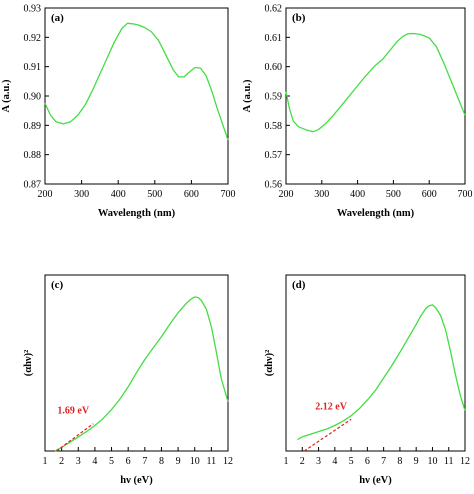 Image resolution: width=474 pixels, height=494 pixels. What do you see at coordinates (274, 38) in the screenshot?
I see `y-tick-label: 0.61` at bounding box center [274, 38].